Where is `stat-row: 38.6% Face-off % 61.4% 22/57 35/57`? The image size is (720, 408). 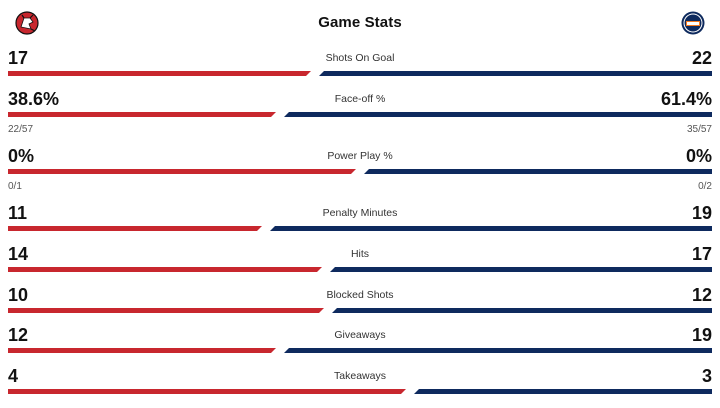 stat-row: 38.6% Face-off % 61.4% 22/57 35/57 is located at coordinates (360, 112).